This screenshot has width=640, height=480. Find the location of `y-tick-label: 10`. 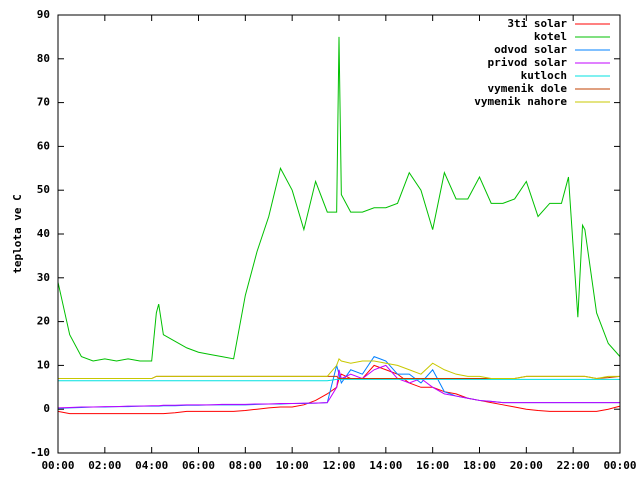

y-tick-label: 10 is located at coordinates (43, 364).